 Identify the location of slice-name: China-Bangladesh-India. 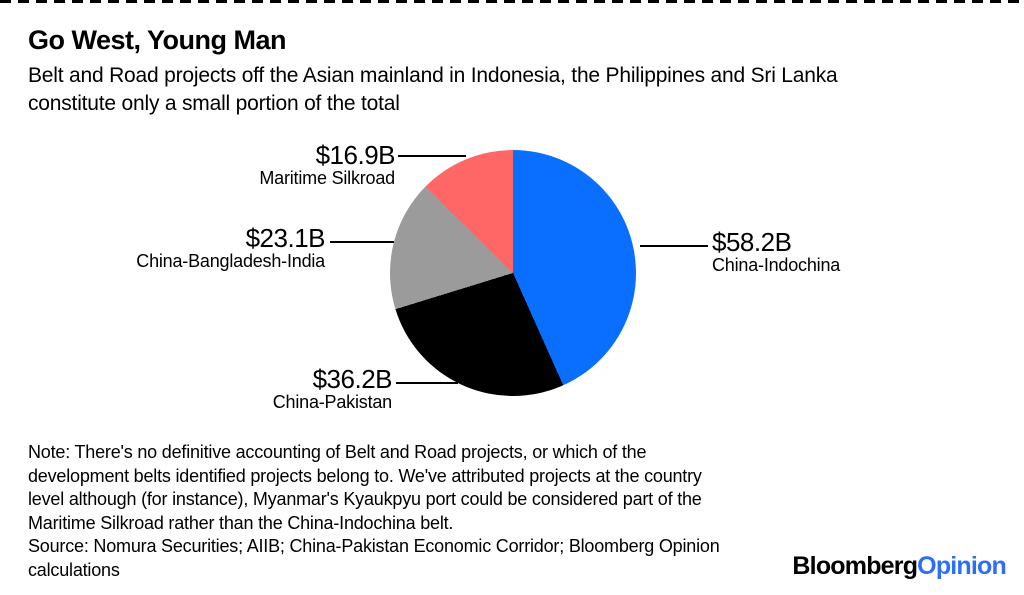
(230, 261).